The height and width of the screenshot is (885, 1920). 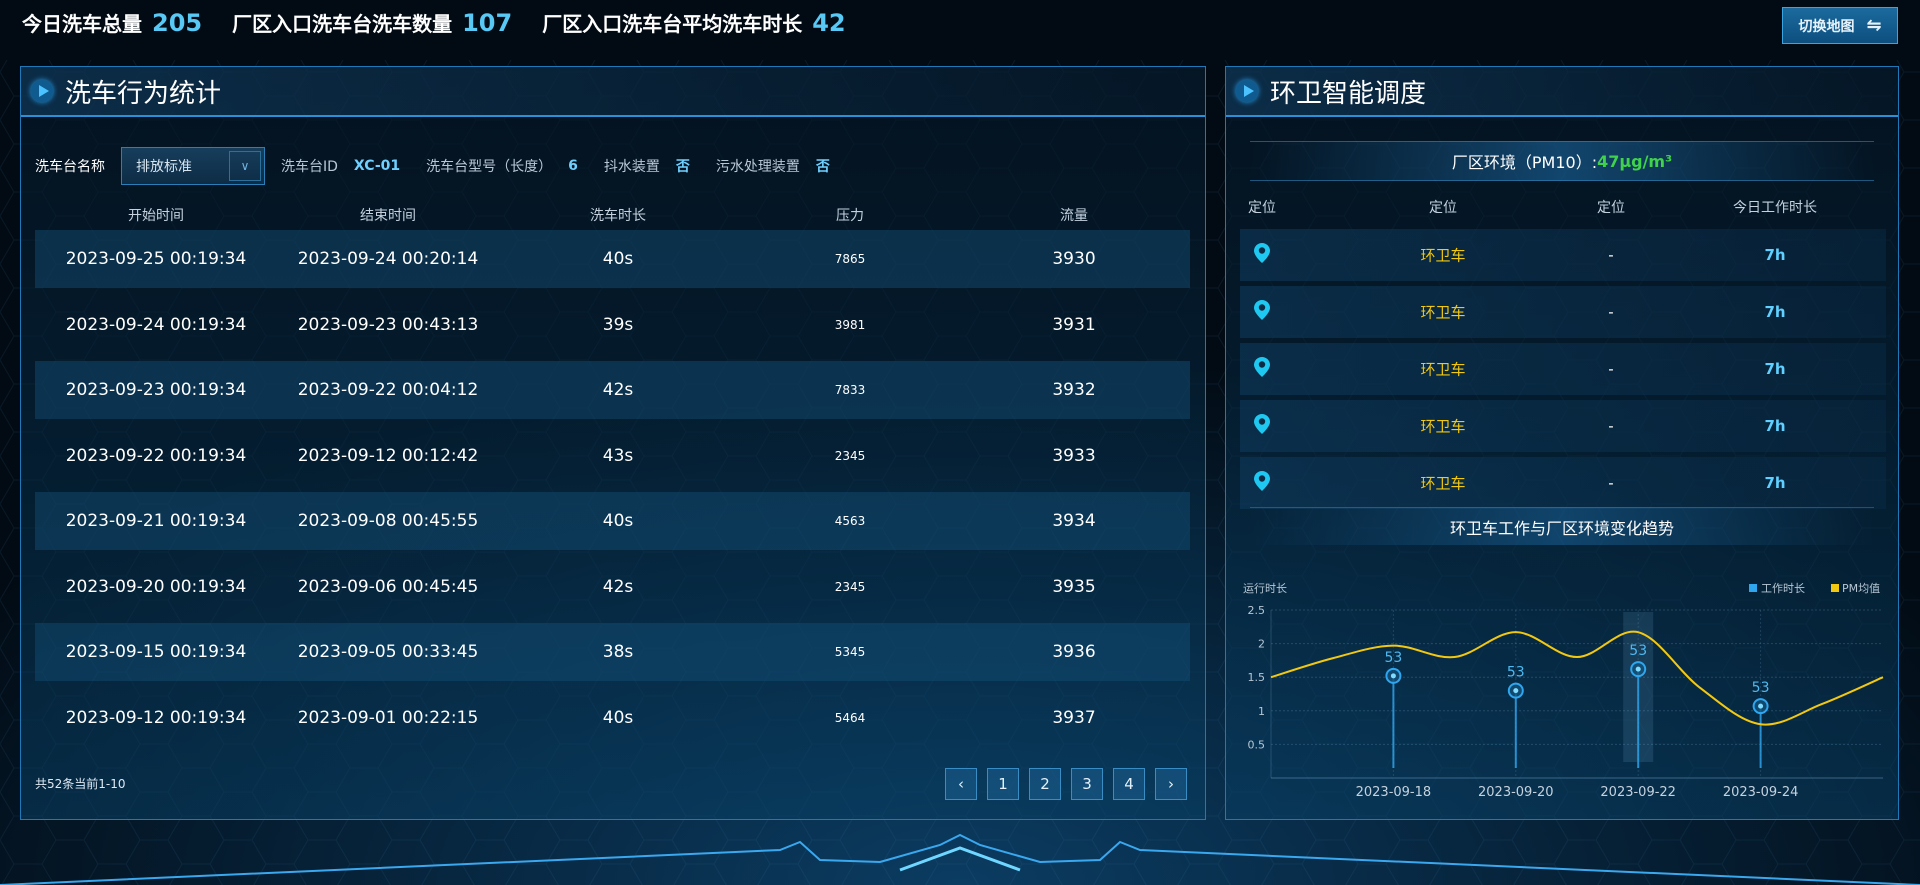 I want to click on pm-value: 47μg/m³, so click(x=1635, y=161).